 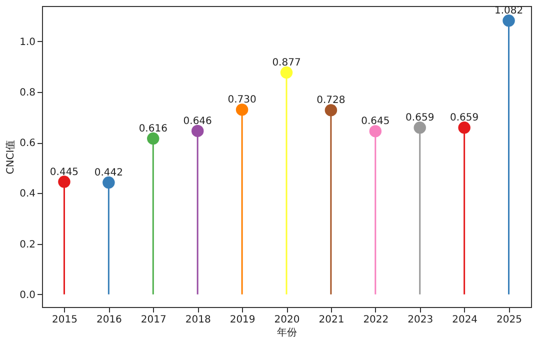 What do you see at coordinates (287, 332) in the screenshot?
I see `x-axis-title: 年份` at bounding box center [287, 332].